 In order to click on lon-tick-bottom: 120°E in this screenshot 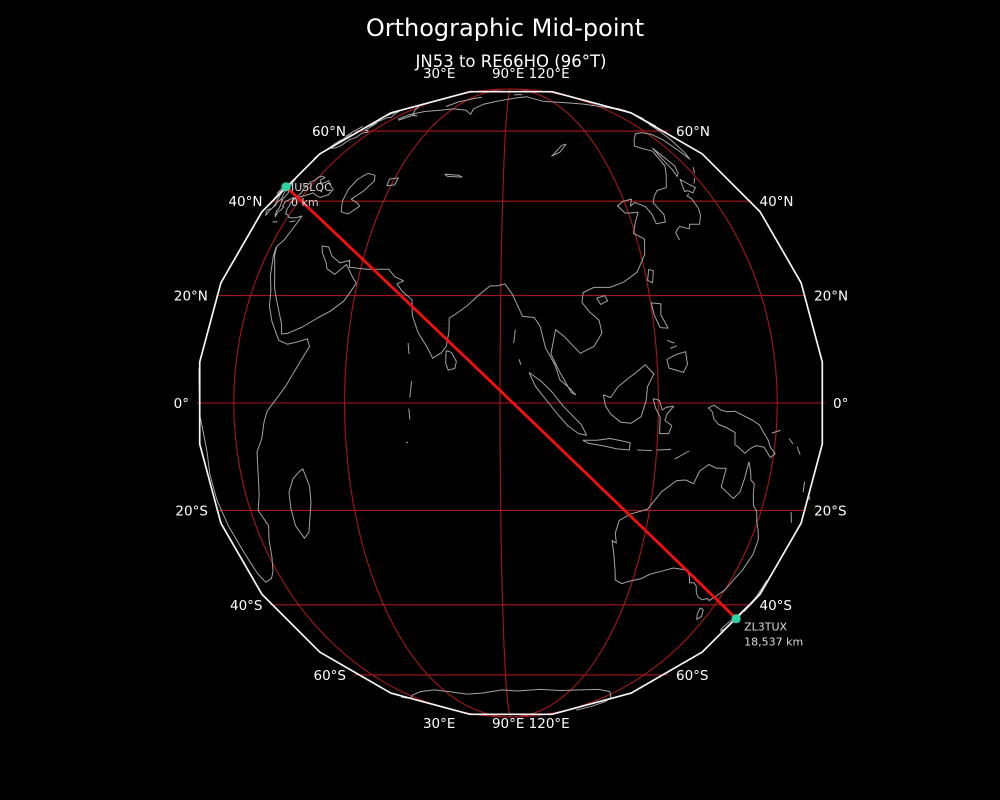, I will do `click(549, 724)`.